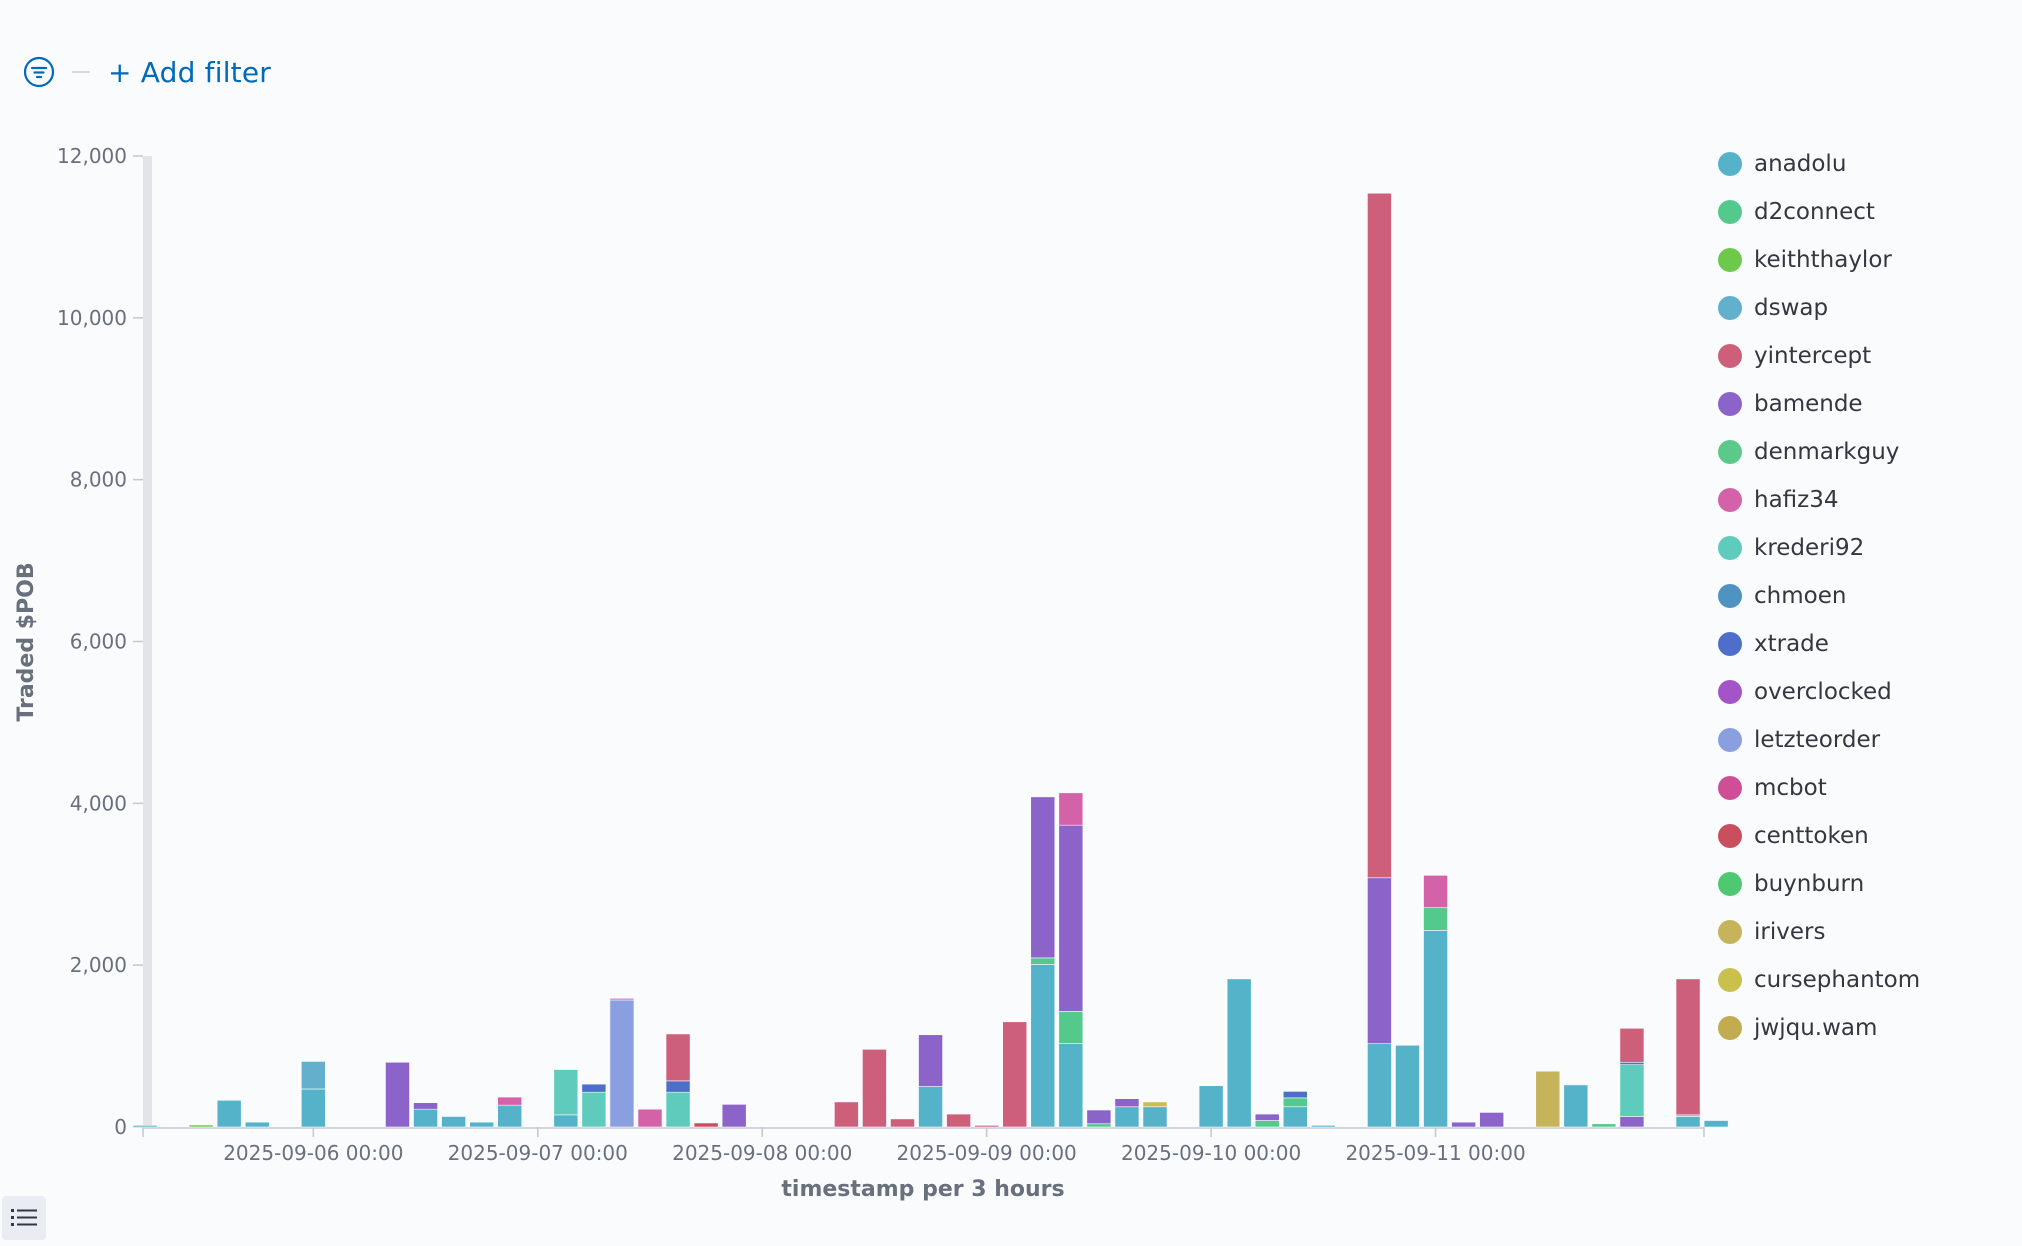 The image size is (2022, 1246). What do you see at coordinates (1548, 1099) in the screenshot?
I see `bar-segment-irivers` at bounding box center [1548, 1099].